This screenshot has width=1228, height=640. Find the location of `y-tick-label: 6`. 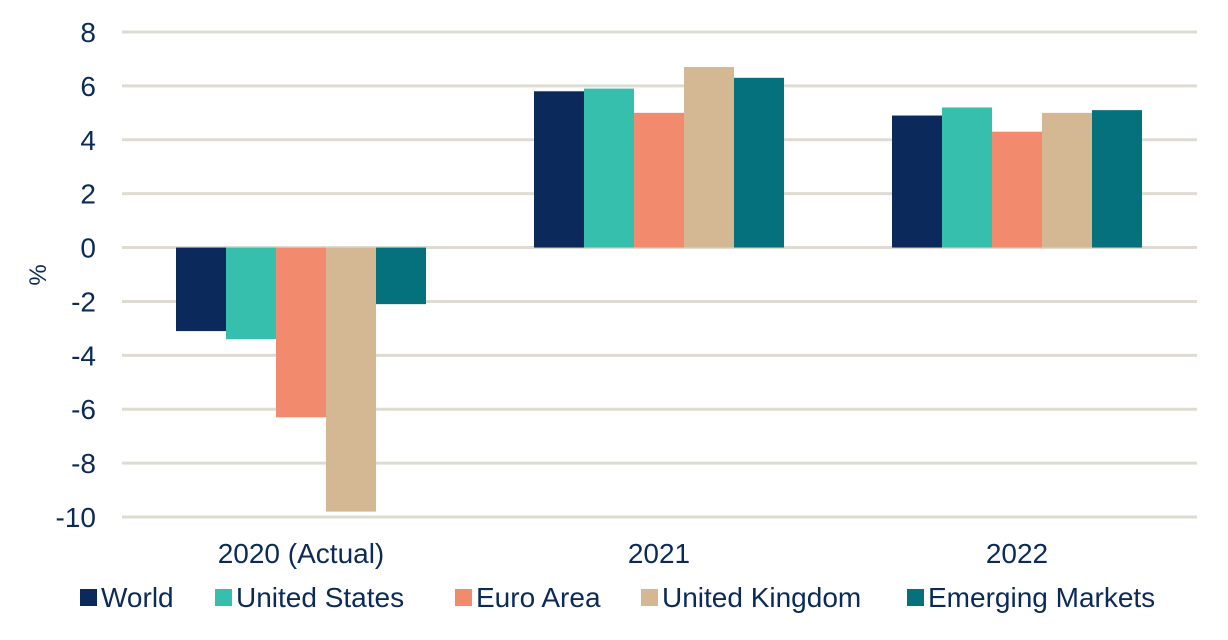

y-tick-label: 6 is located at coordinates (88, 86).